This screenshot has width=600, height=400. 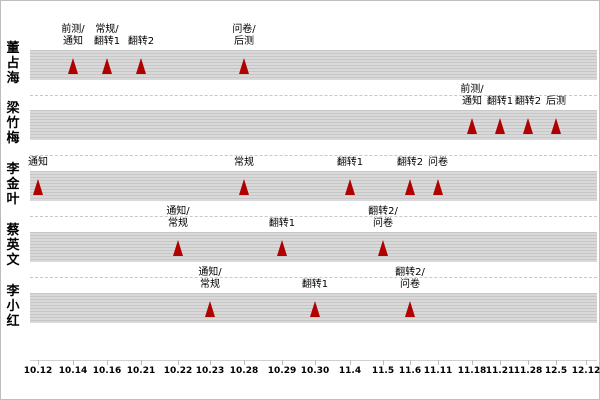 What do you see at coordinates (383, 371) in the screenshot?
I see `x-axis-tick-label: 11.5` at bounding box center [383, 371].